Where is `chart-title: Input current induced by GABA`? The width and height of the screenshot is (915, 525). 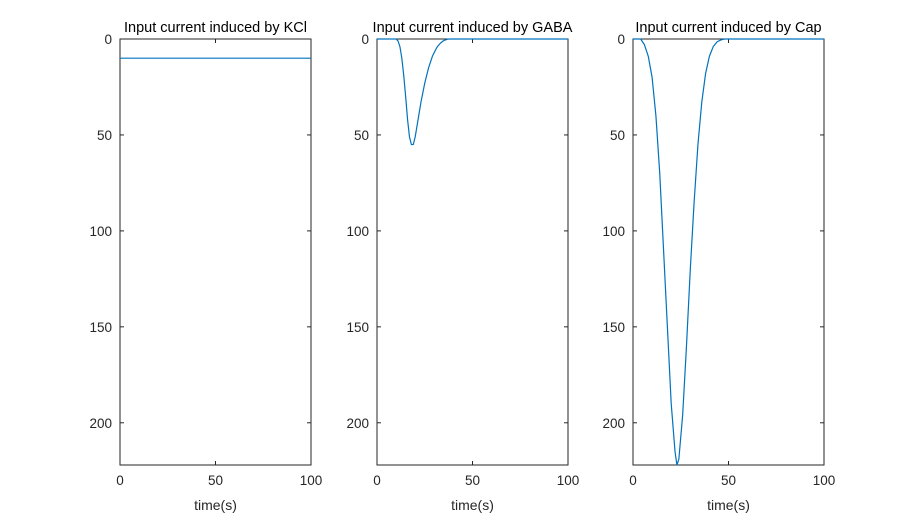
chart-title: Input current induced by GABA is located at coordinates (473, 28).